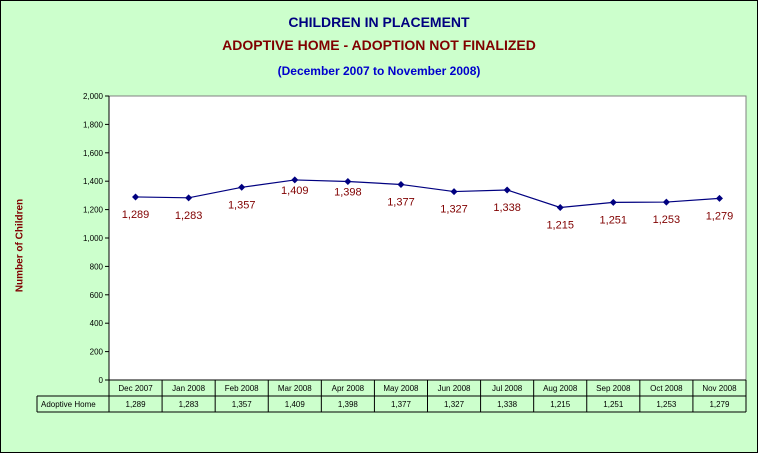  Describe the element at coordinates (136, 215) in the screenshot. I see `data-label: 1,289` at that location.